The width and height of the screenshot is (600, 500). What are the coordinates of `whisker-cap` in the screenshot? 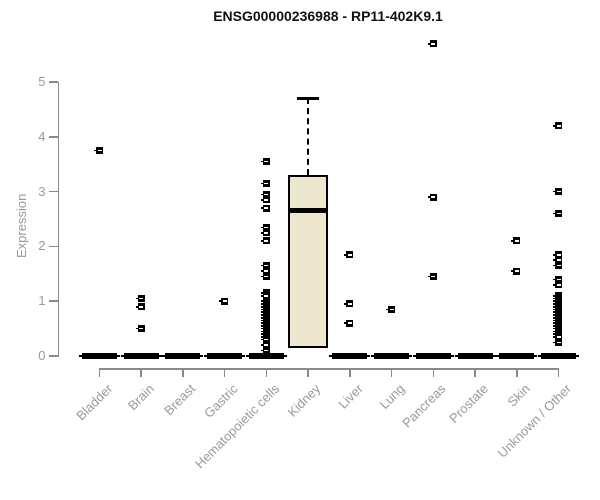 It's located at (308, 98).